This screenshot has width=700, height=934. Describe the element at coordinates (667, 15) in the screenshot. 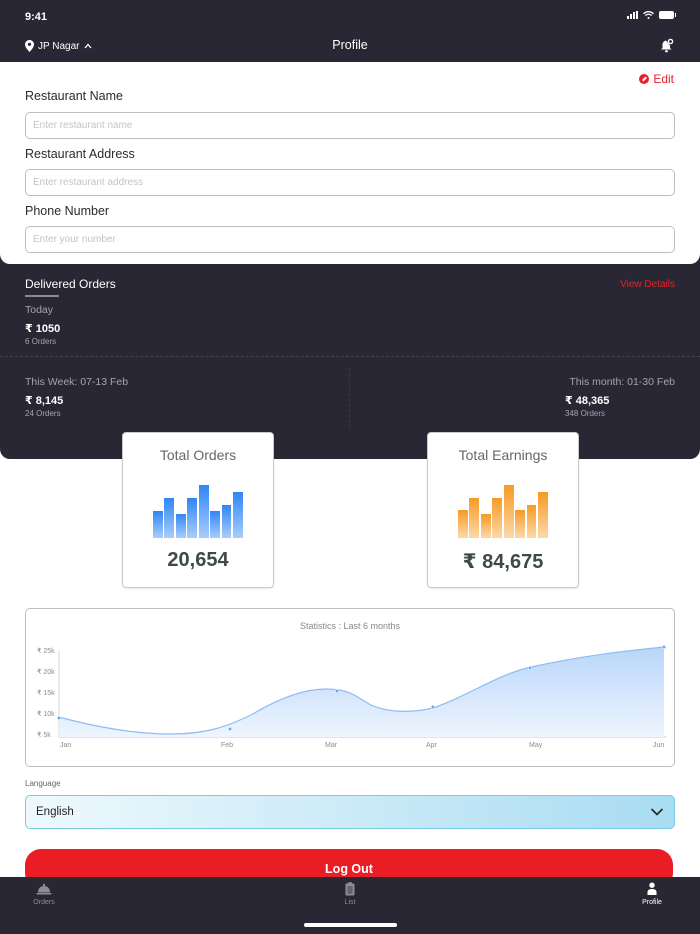

I see `battery-icon` at that location.